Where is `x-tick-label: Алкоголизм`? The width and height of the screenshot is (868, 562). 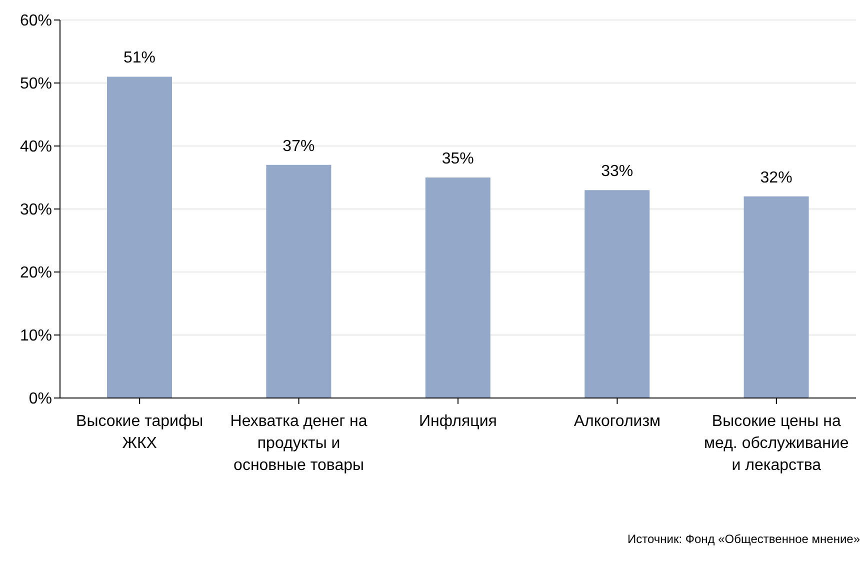 x-tick-label: Алкоголизм is located at coordinates (617, 421).